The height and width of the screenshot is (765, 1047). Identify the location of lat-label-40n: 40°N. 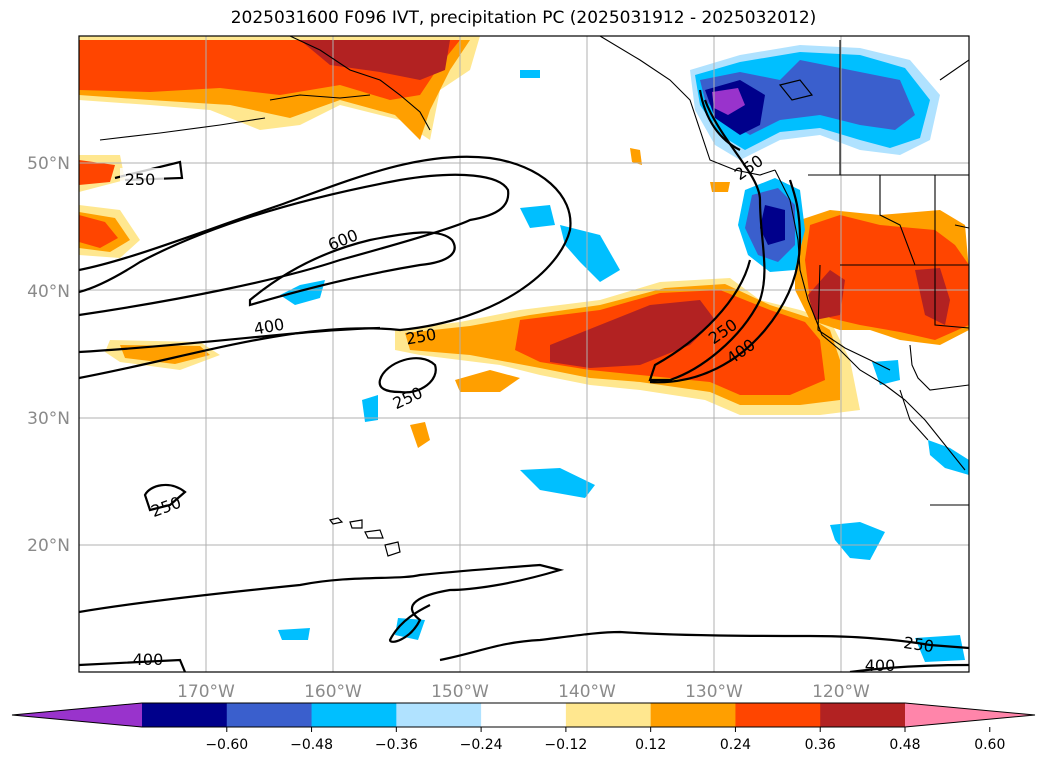
(48, 292).